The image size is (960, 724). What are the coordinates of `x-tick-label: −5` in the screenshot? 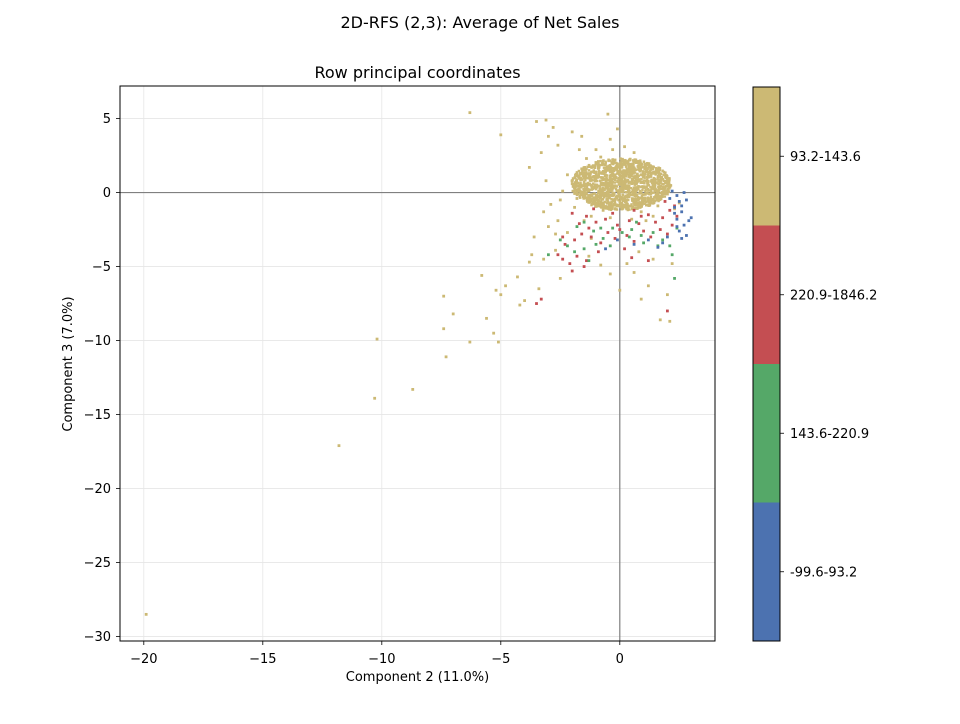 It's located at (500, 659).